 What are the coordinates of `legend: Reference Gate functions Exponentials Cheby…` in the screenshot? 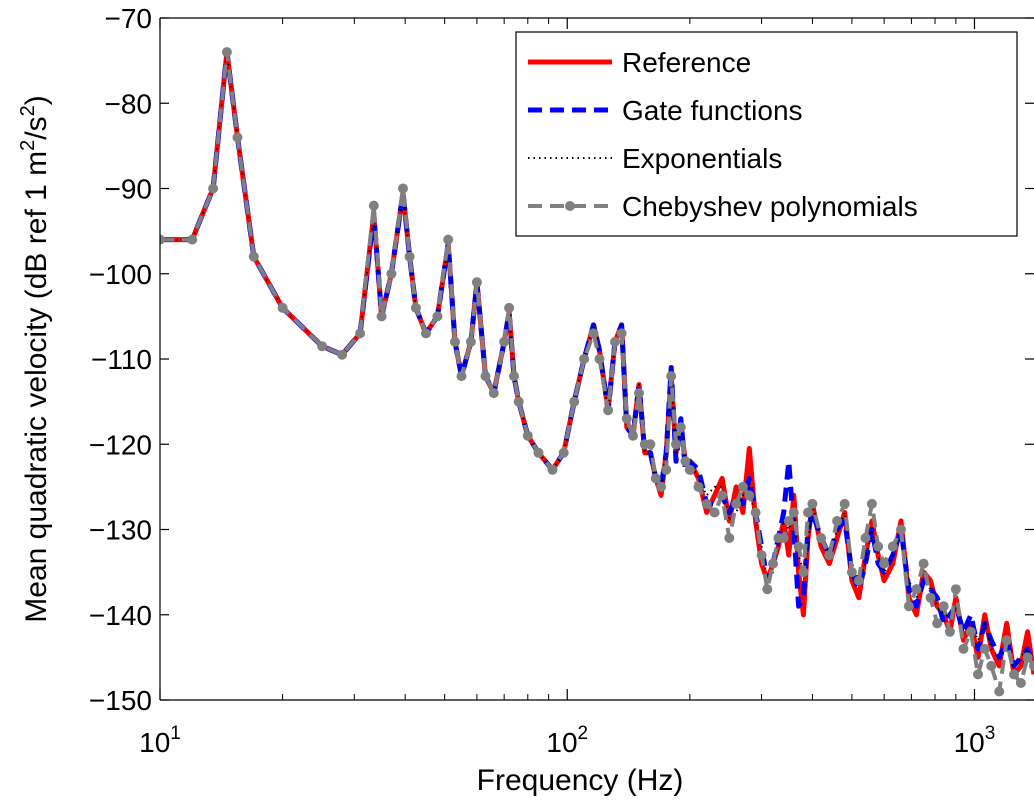 It's located at (766, 134).